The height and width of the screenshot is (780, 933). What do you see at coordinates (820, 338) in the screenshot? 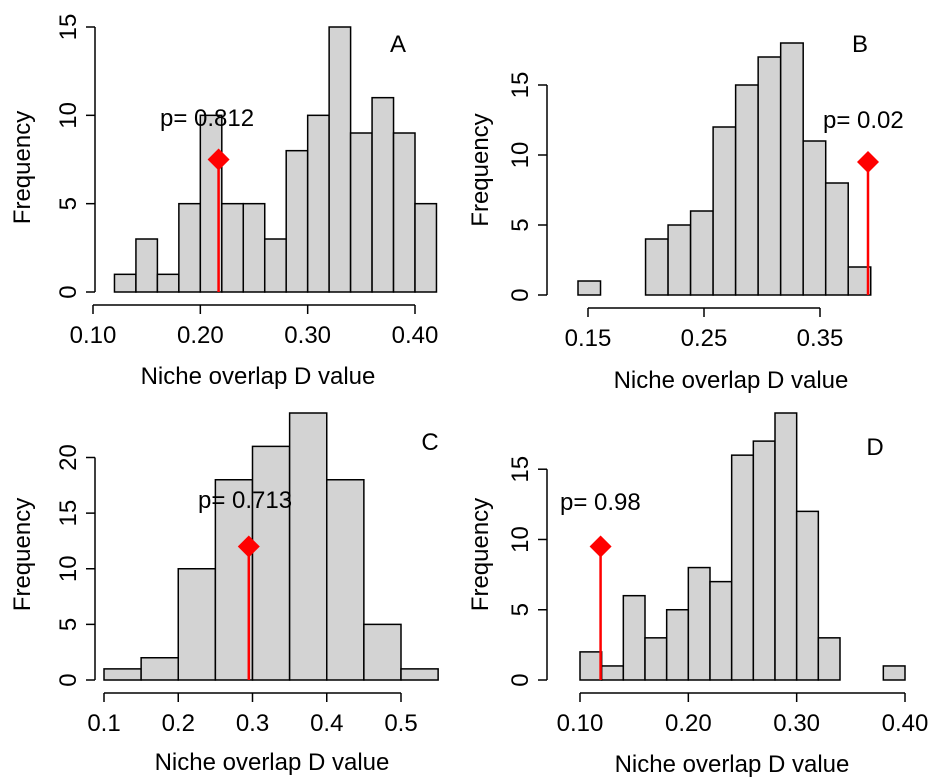
I see `x-tick-label: 0.35` at bounding box center [820, 338].